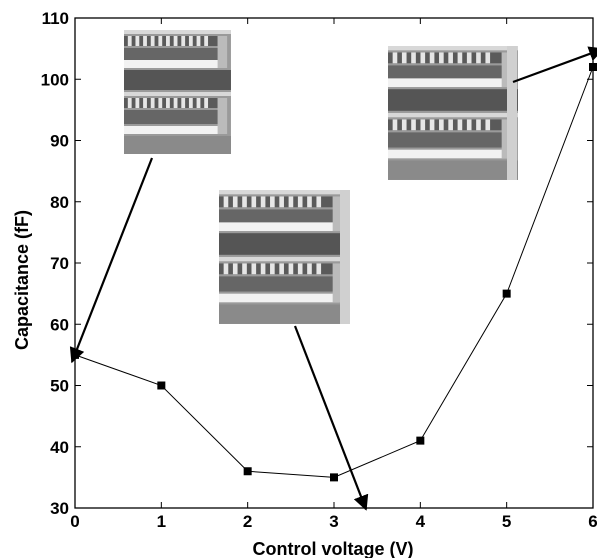 This screenshot has height=558, width=597. What do you see at coordinates (59, 324) in the screenshot?
I see `y-tick-label: 60` at bounding box center [59, 324].